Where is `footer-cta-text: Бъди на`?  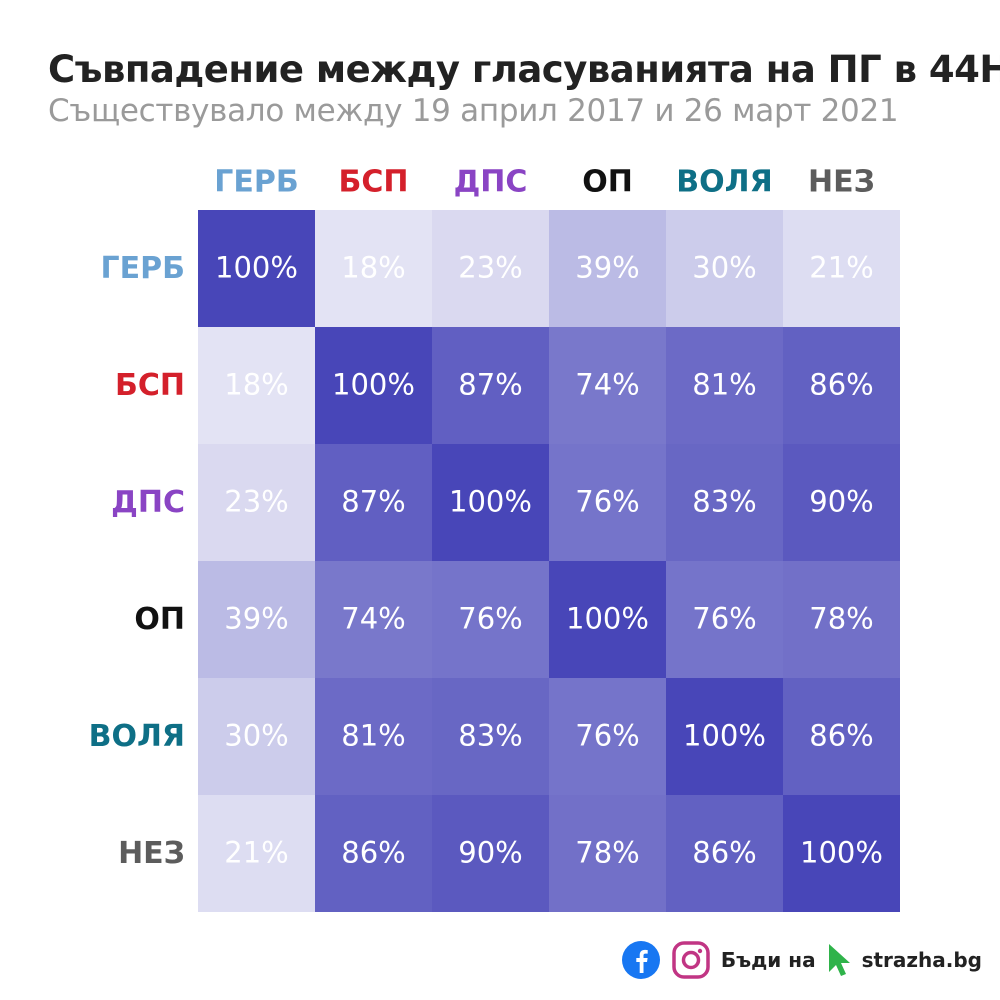
footer-cta-text: Бъди на is located at coordinates (768, 960).